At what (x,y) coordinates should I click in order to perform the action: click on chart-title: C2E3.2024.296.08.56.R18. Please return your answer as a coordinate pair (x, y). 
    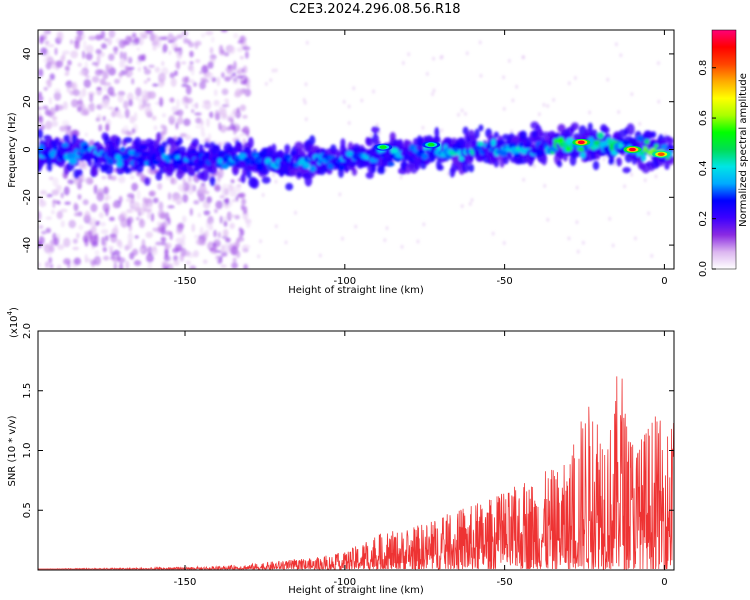
    Looking at the image, I should click on (375, 9).